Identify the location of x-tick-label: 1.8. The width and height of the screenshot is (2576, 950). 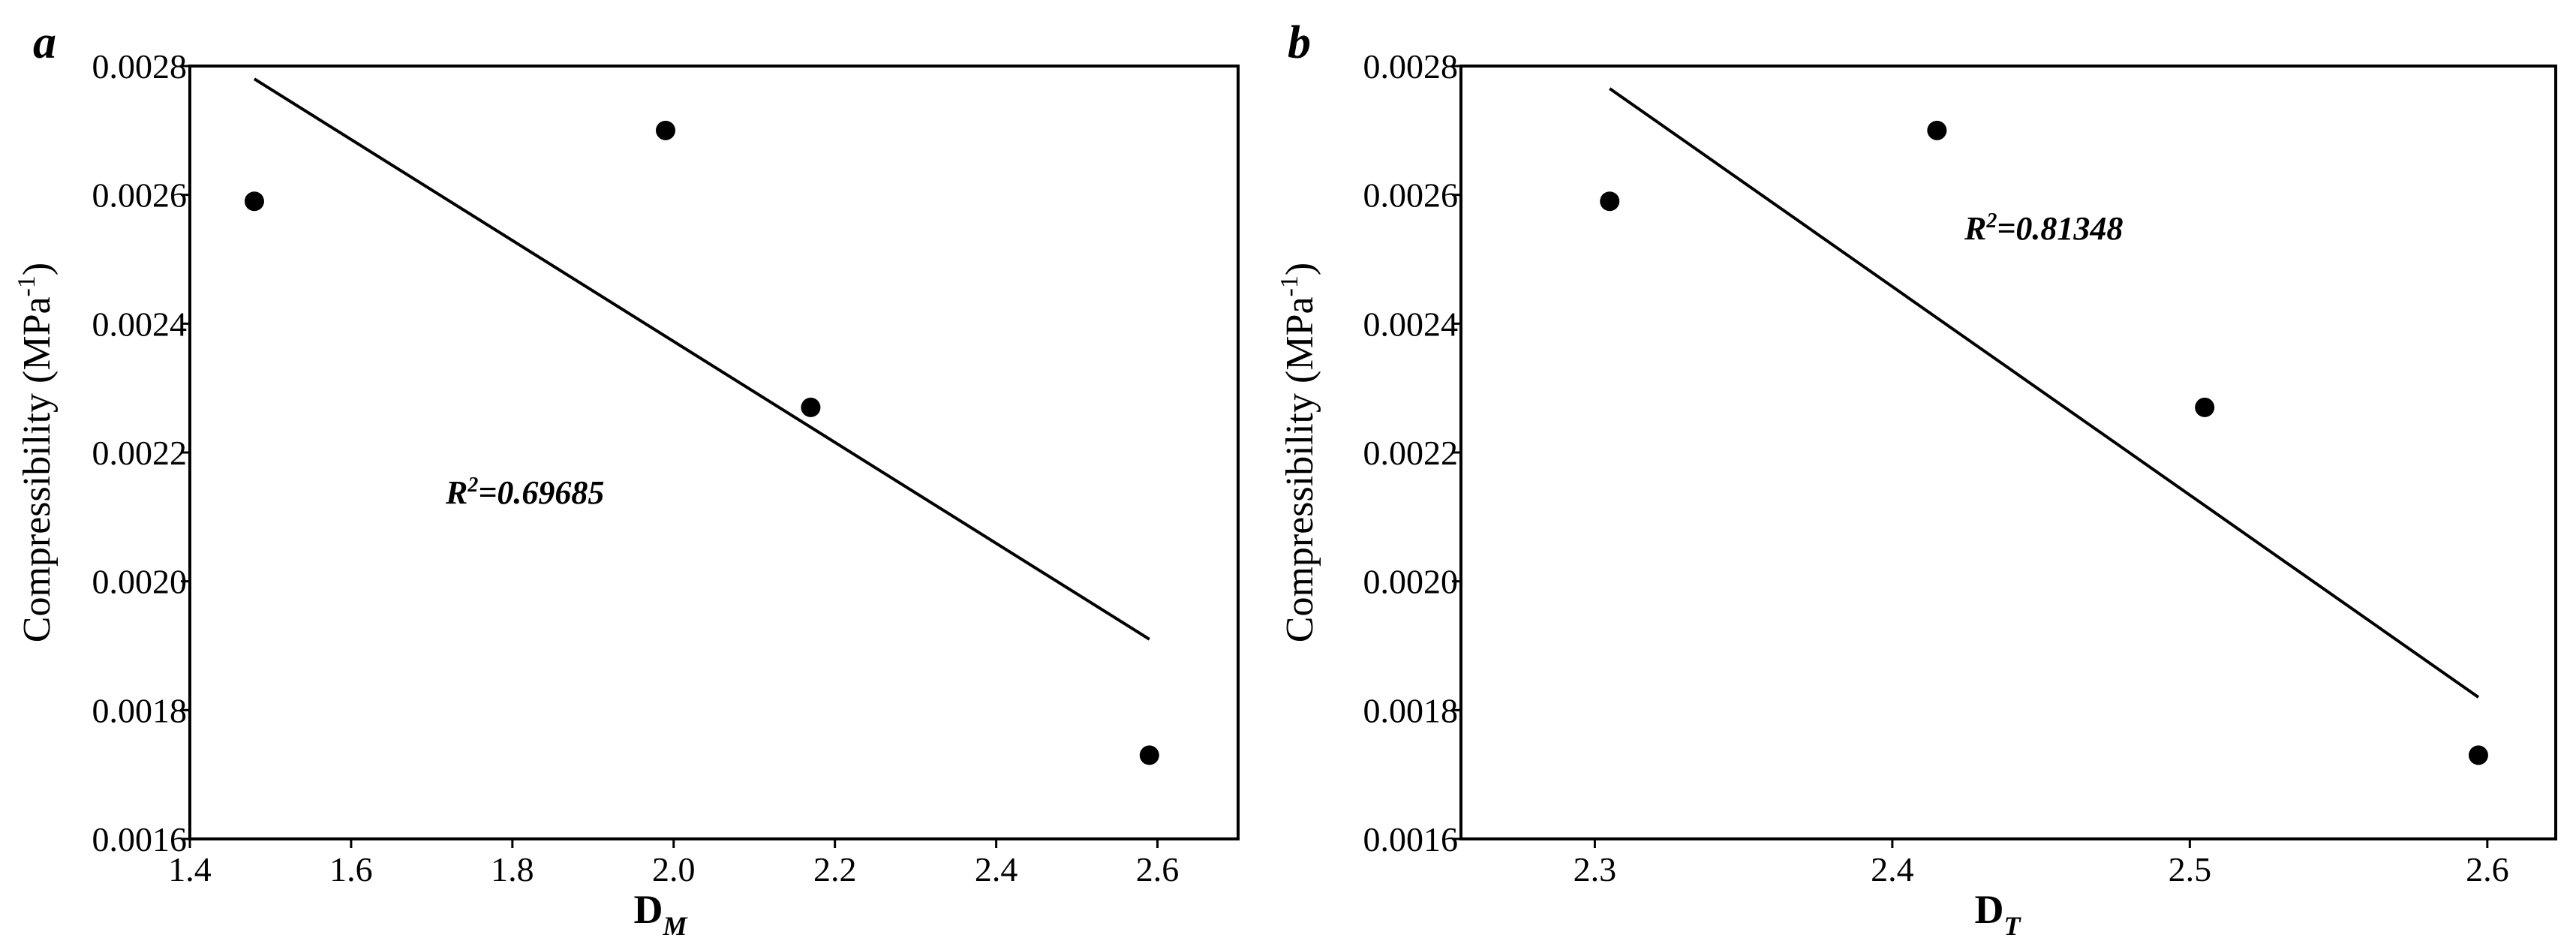
(512, 869).